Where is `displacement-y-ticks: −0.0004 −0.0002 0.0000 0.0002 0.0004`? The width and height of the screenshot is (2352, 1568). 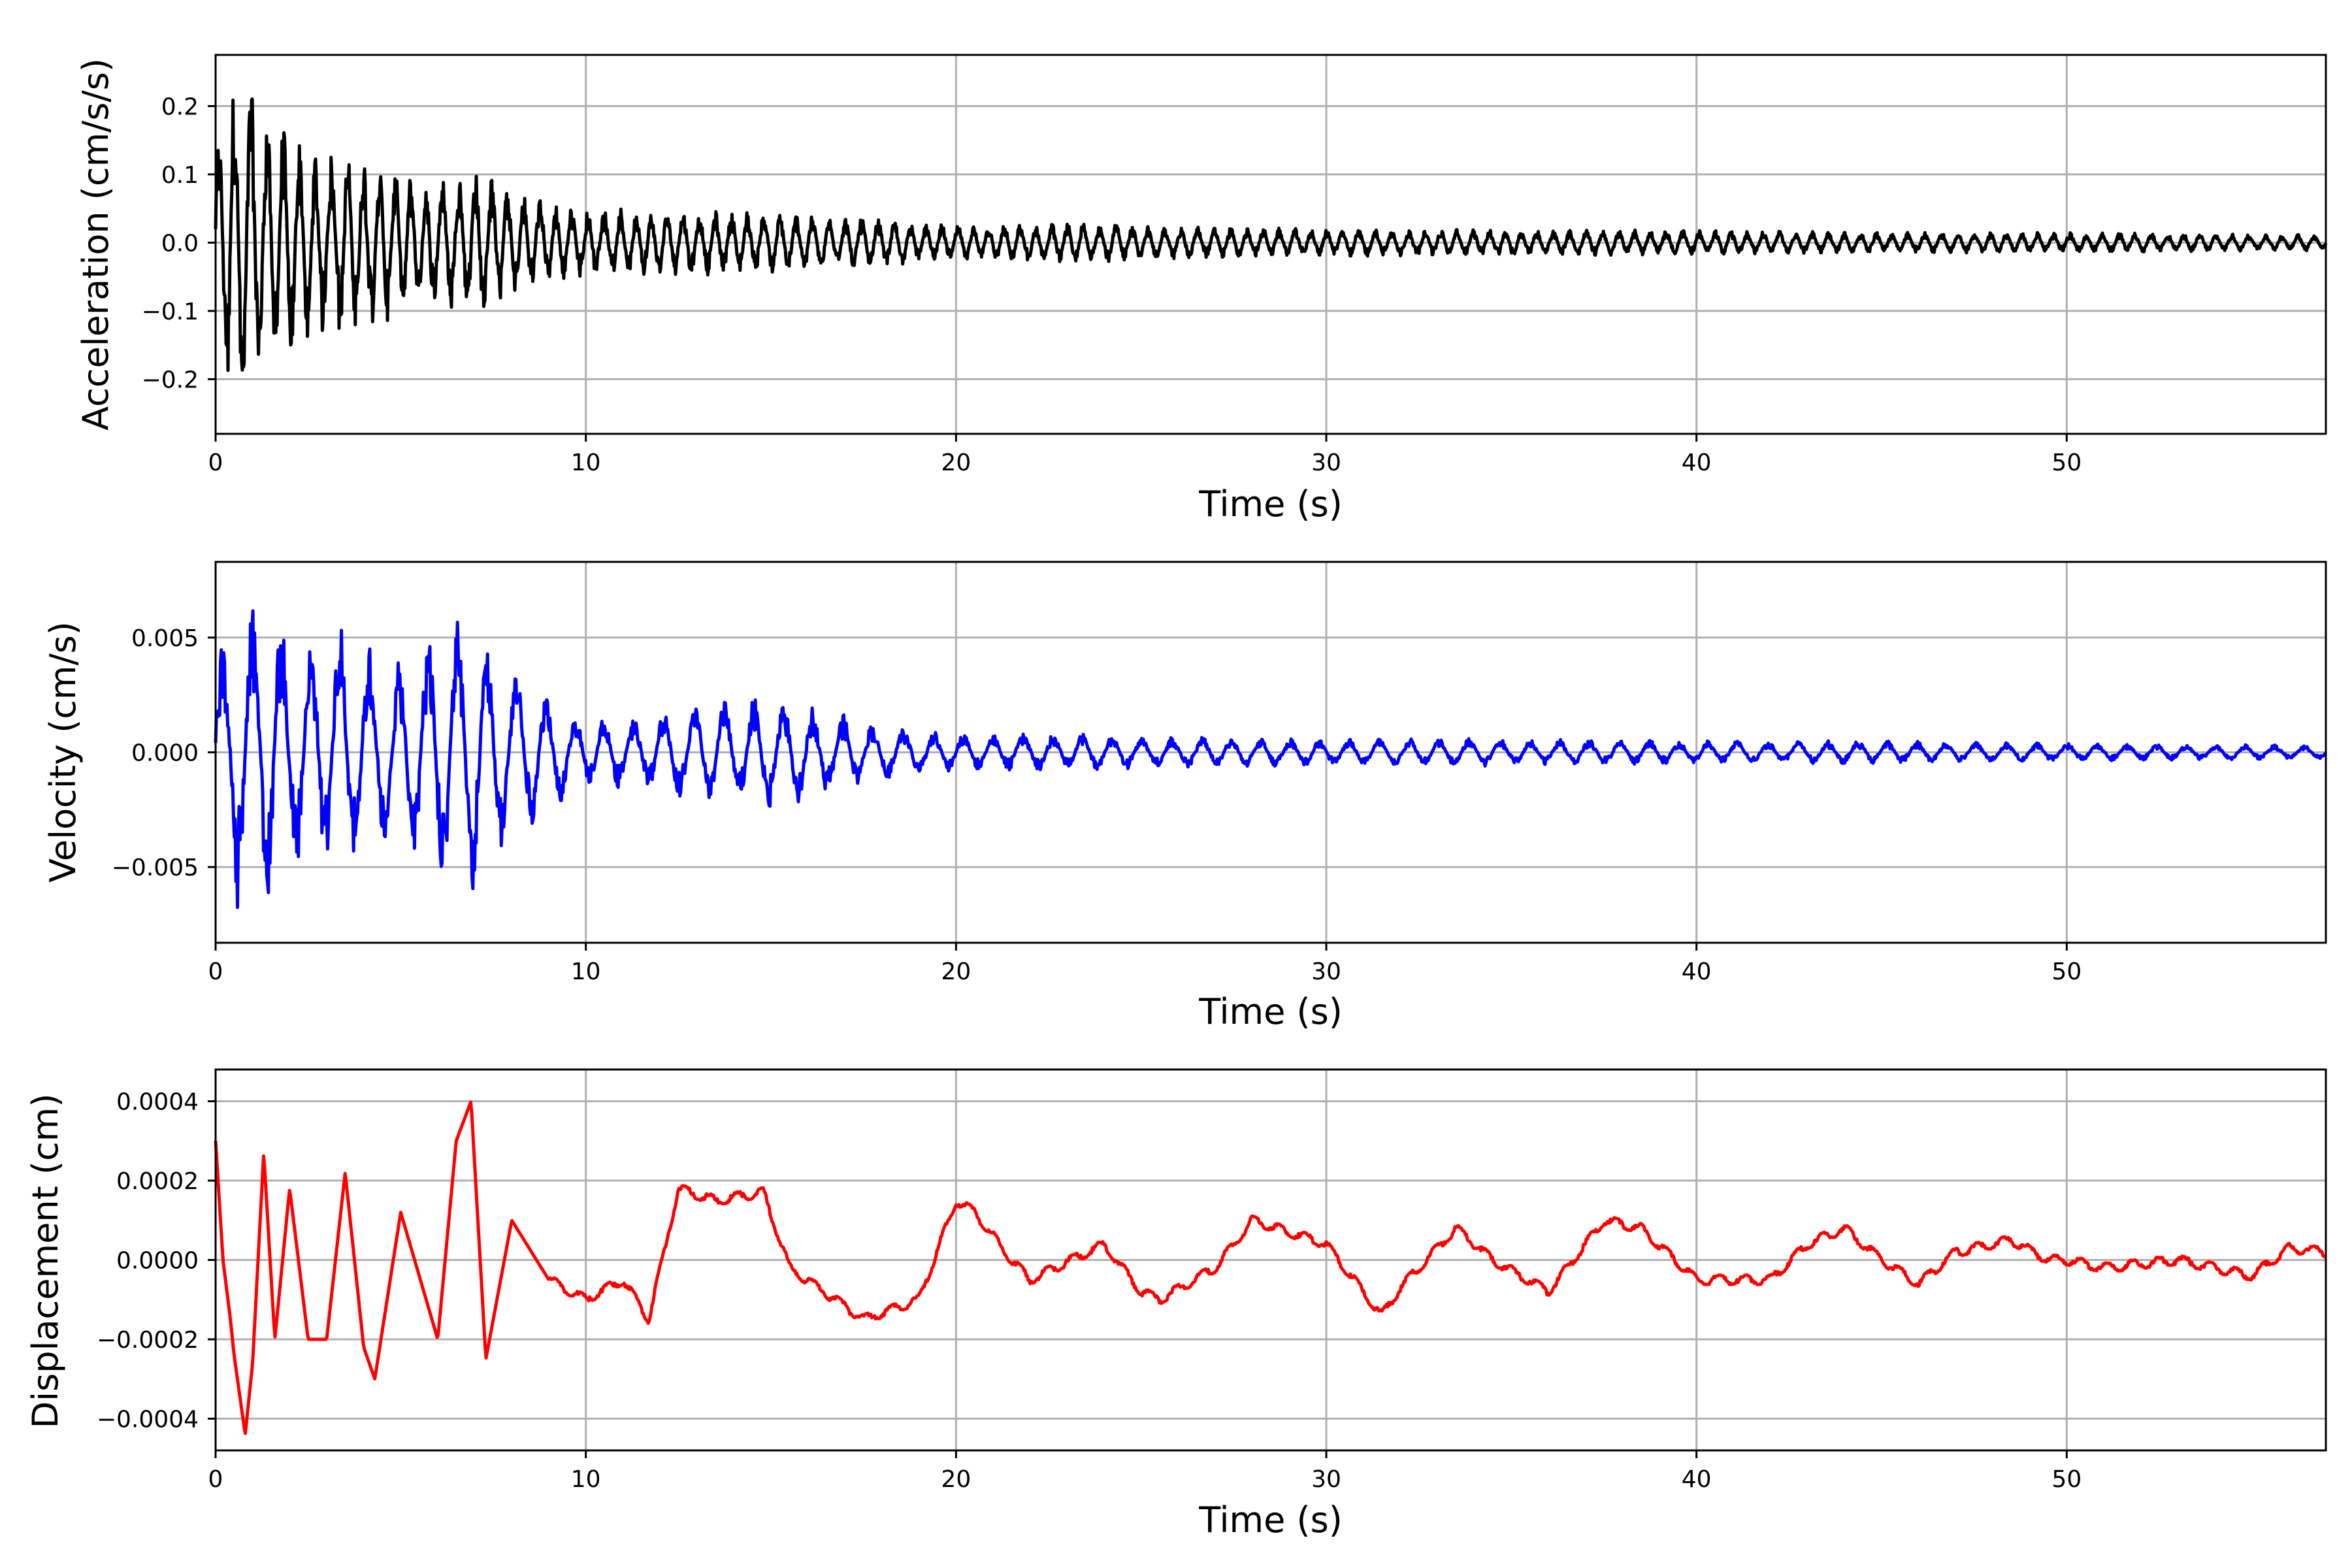
displacement-y-ticks: −0.0004 −0.0002 0.0000 0.0002 0.0004 is located at coordinates (156, 1261).